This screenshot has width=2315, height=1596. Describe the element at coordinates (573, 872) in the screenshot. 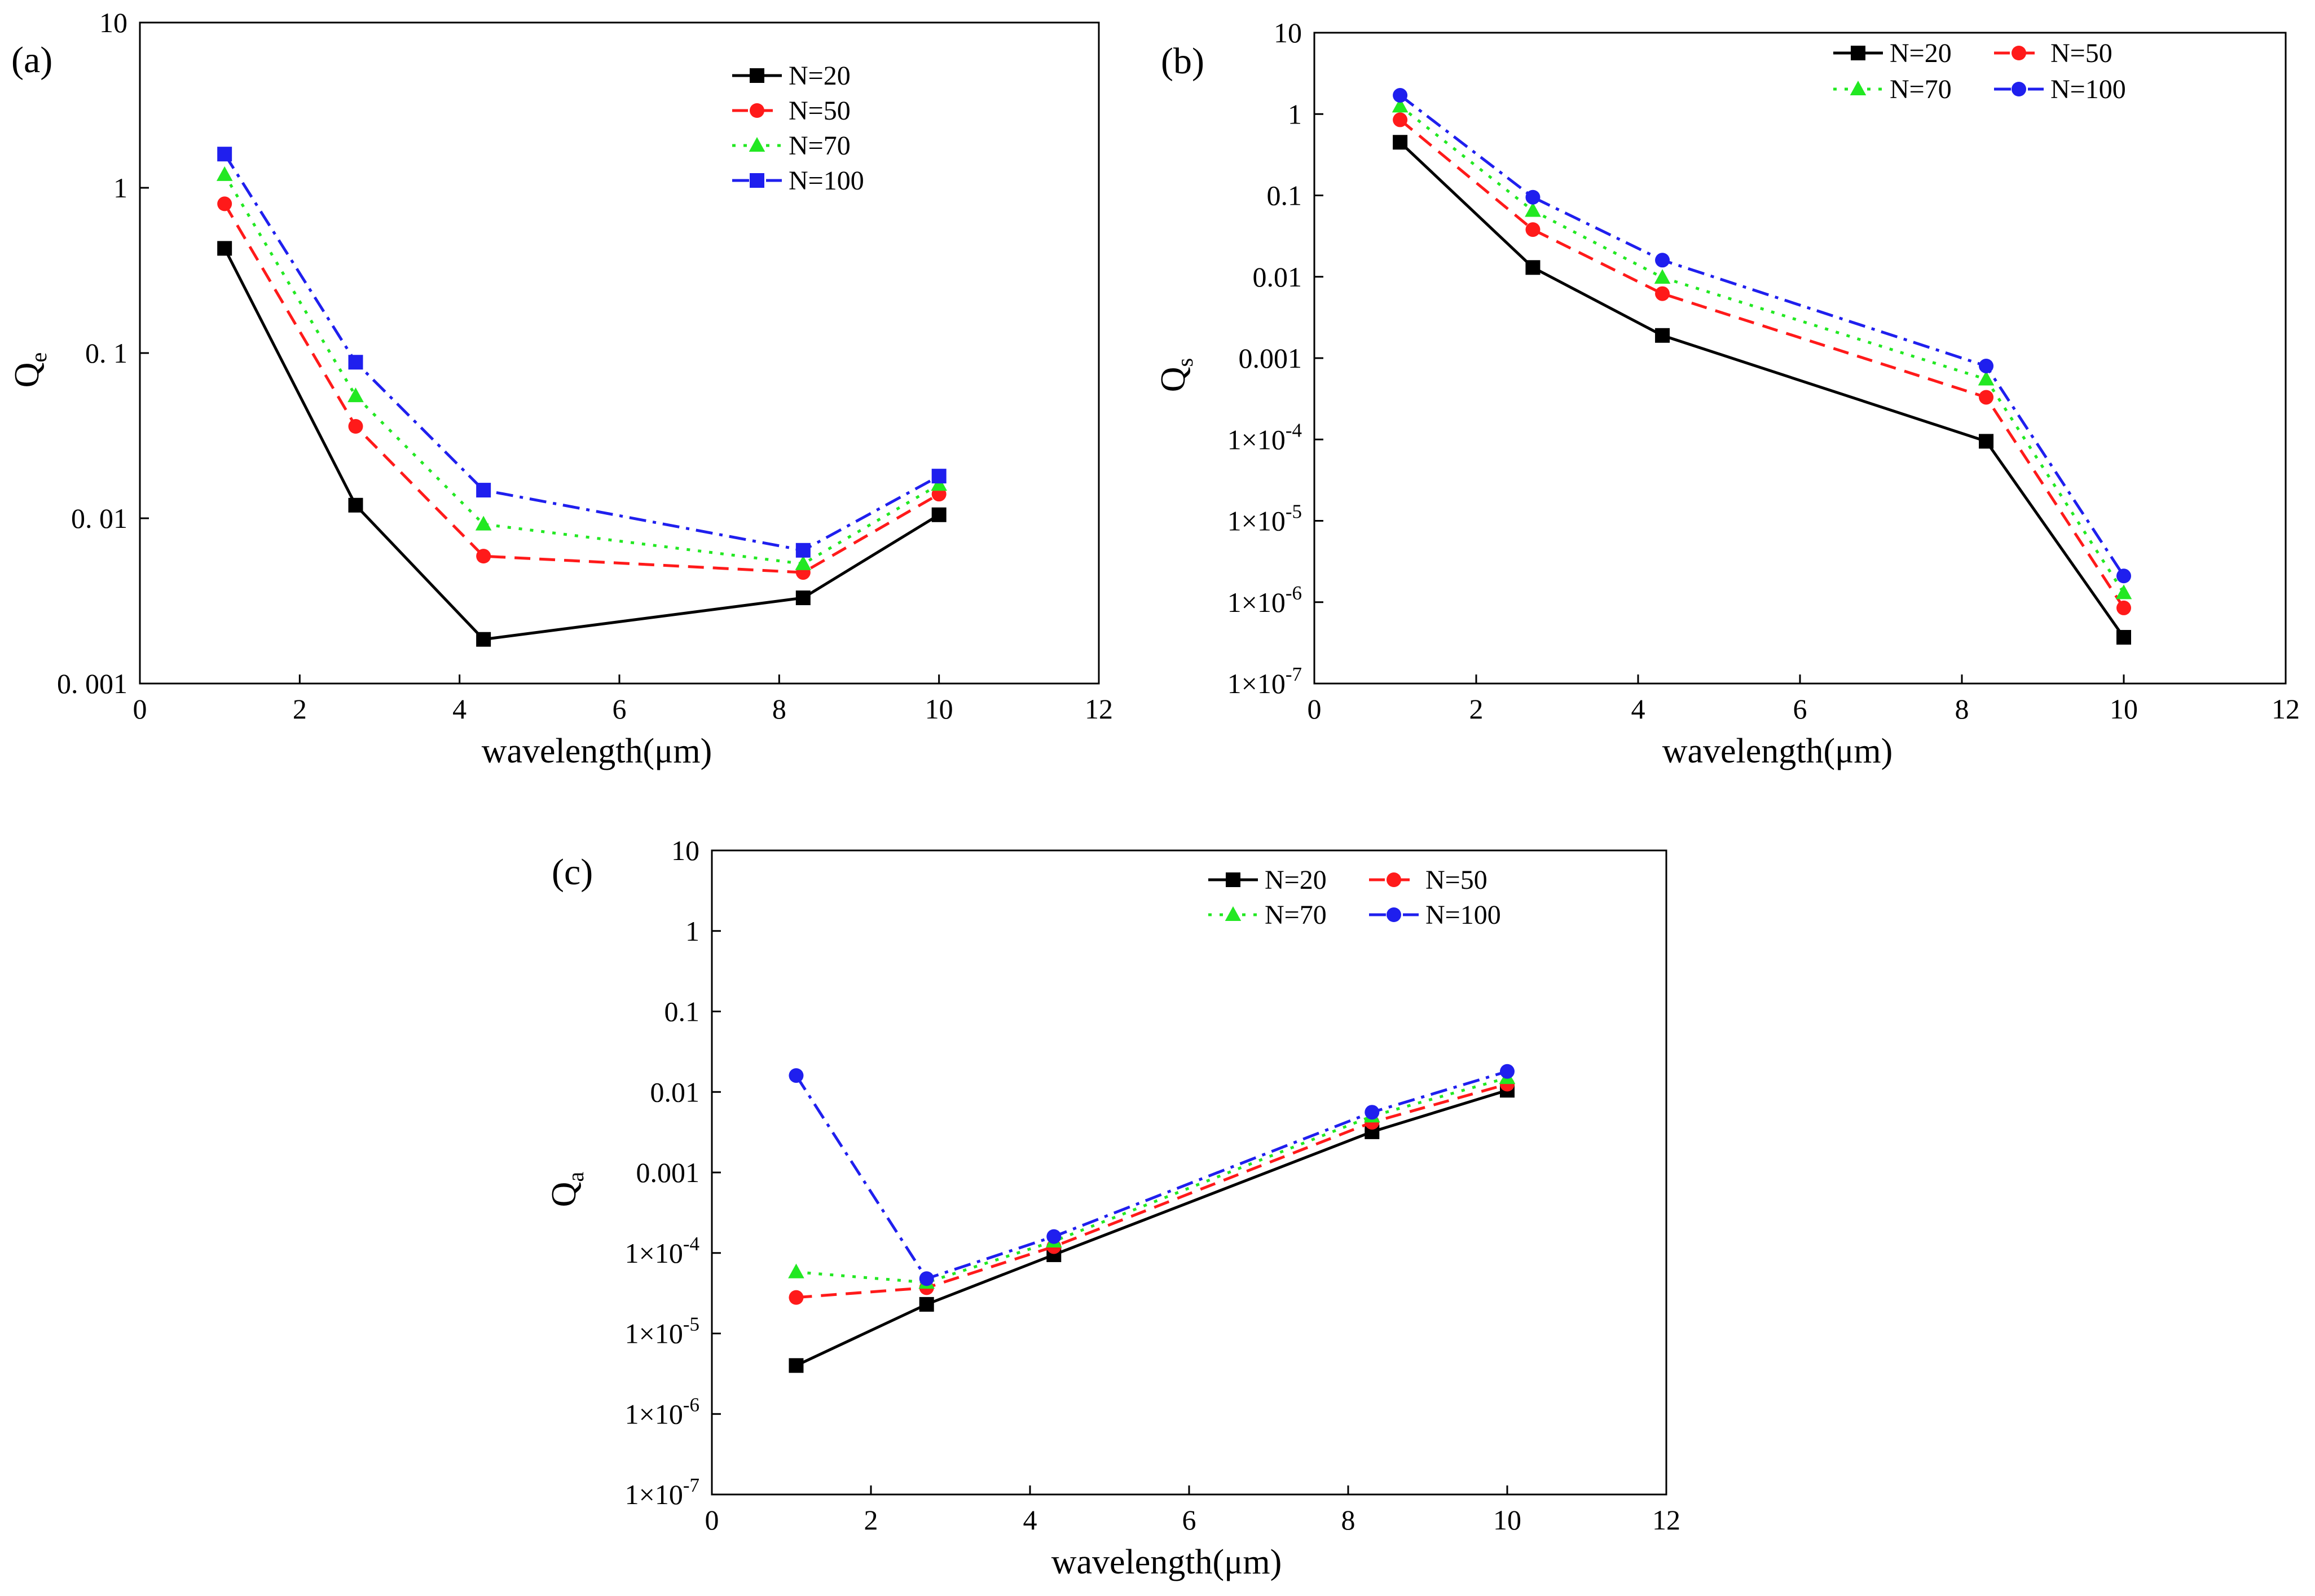

I see `panel-label: (c)` at that location.